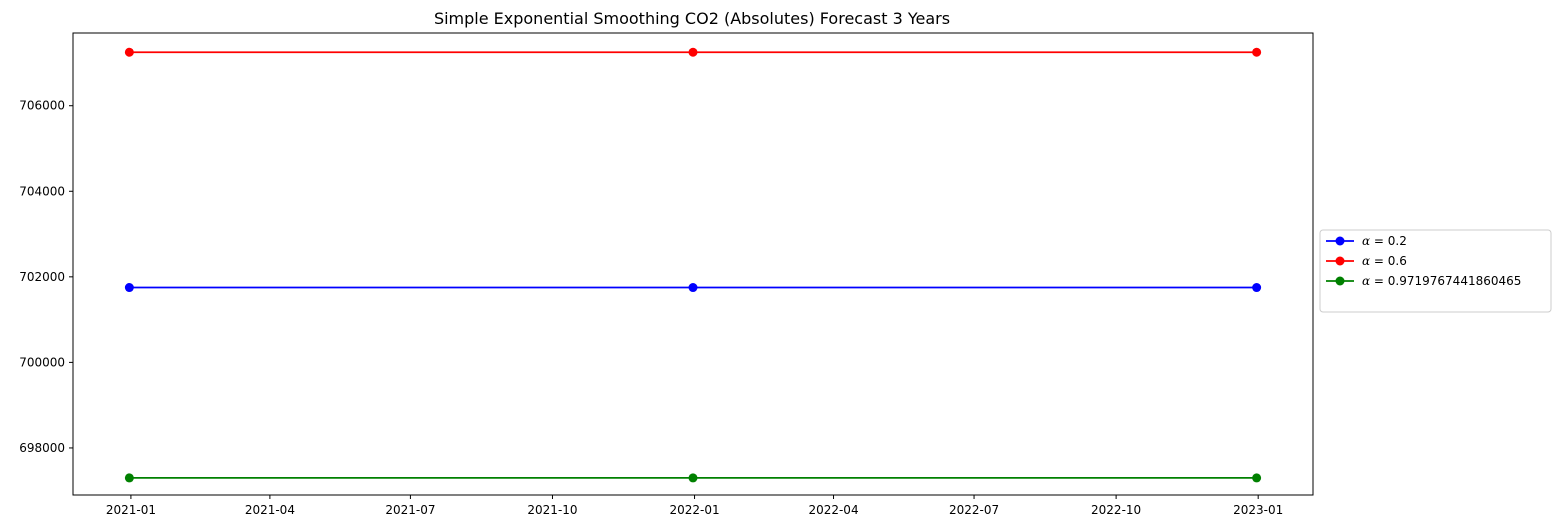  What do you see at coordinates (694, 510) in the screenshot?
I see `x-tick-label: 2022-01` at bounding box center [694, 510].